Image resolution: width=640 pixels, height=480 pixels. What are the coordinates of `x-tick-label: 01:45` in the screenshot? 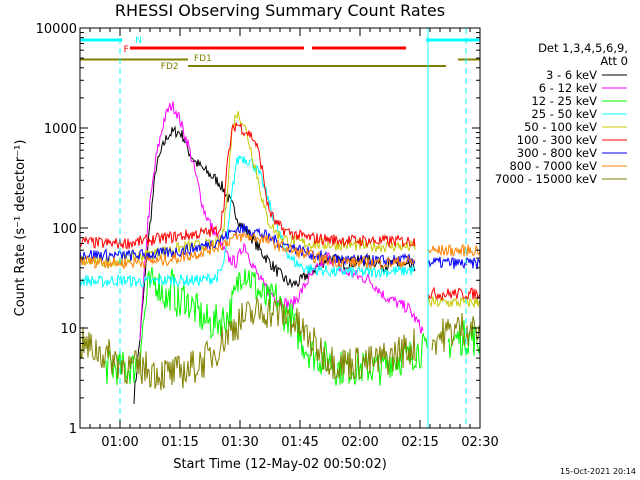 It's located at (299, 442).